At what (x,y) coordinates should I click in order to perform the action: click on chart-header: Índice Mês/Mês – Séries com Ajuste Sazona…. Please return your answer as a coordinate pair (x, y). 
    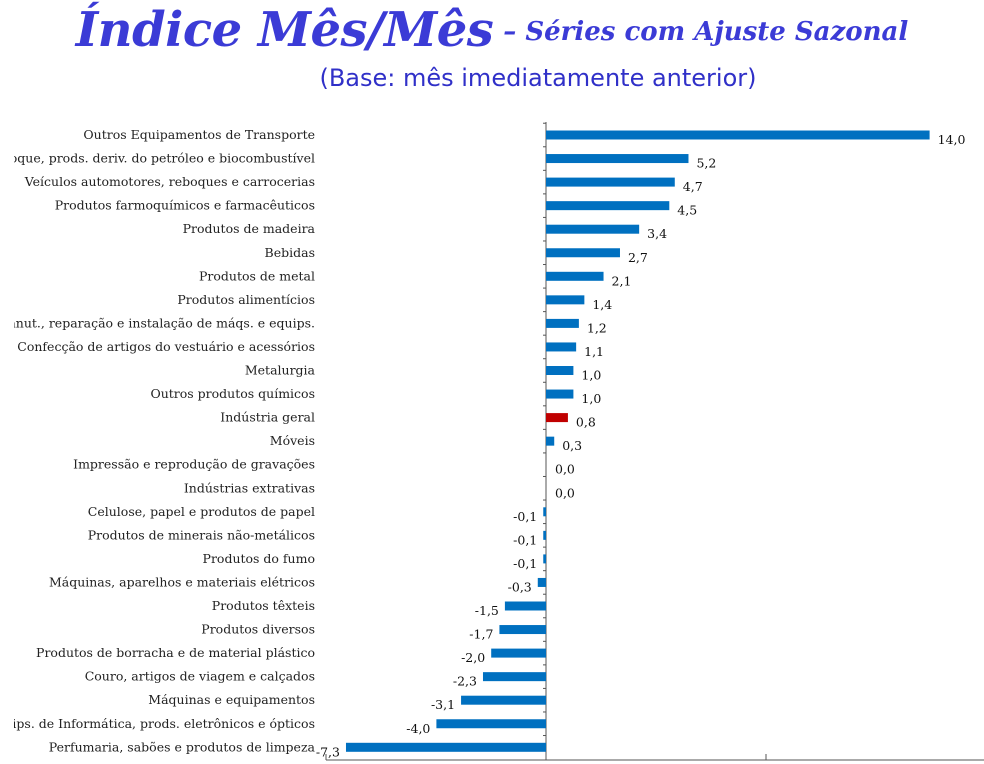
    Looking at the image, I should click on (492, 56).